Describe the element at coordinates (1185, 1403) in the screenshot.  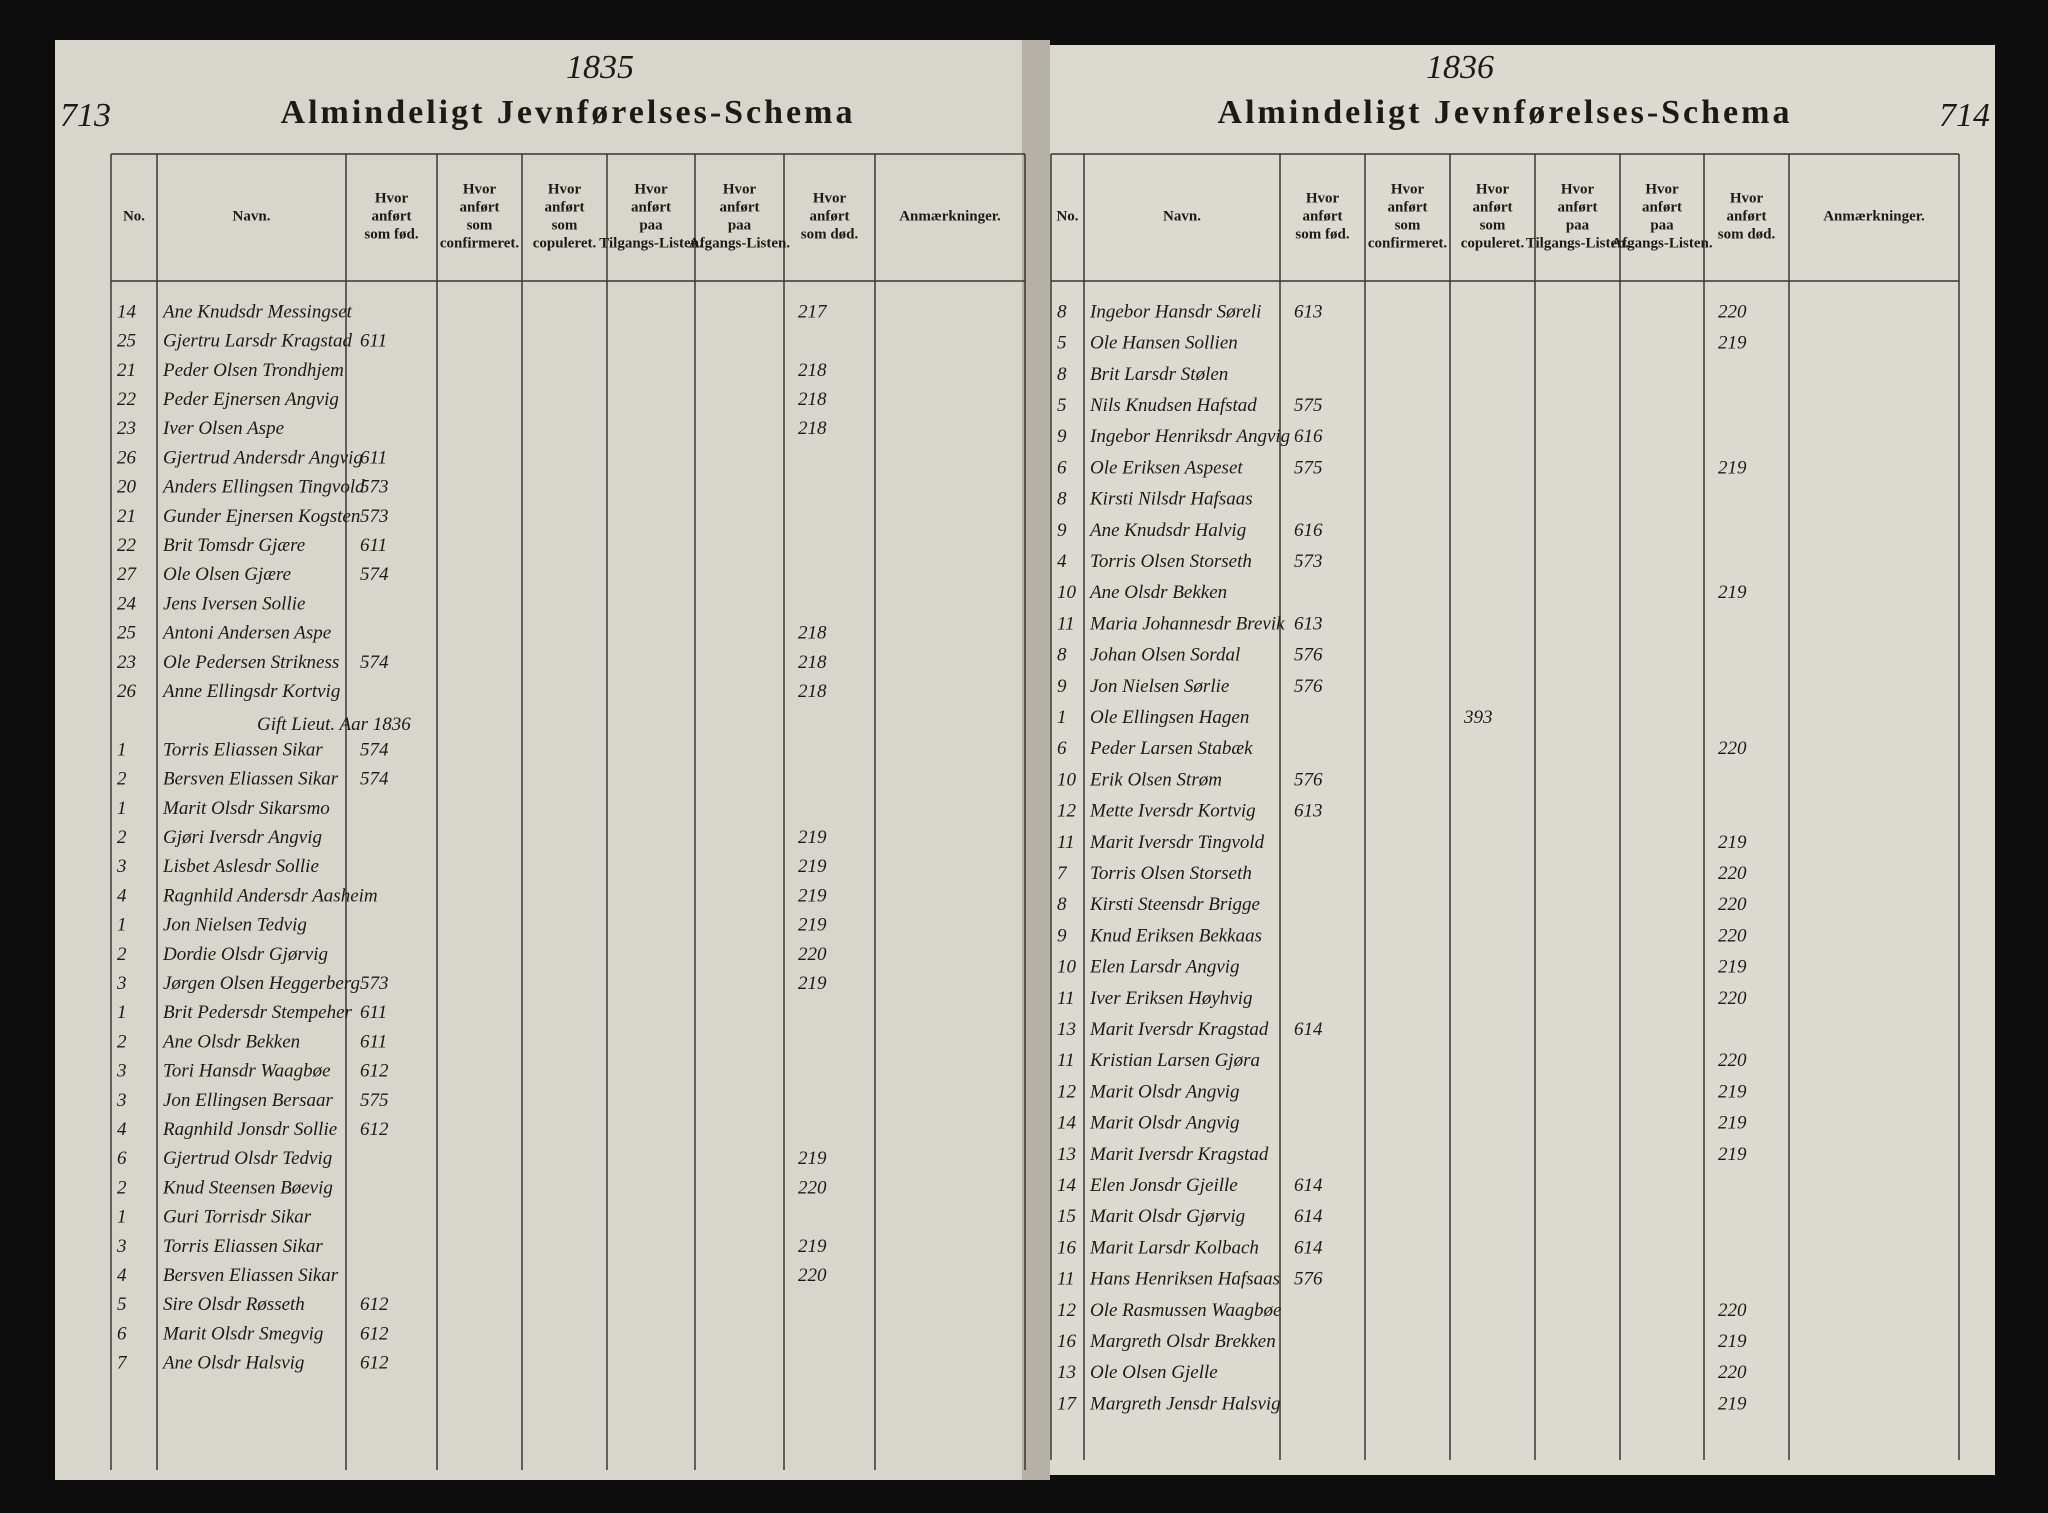
I see `entry-name: Margreth Jensdr Halsvig` at that location.